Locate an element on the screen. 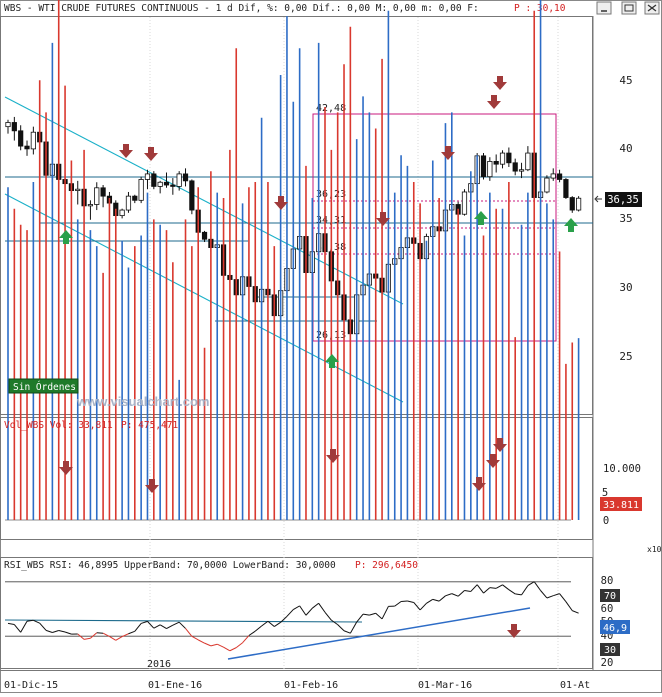  volume-tick-0: 0 is located at coordinates (606, 521).